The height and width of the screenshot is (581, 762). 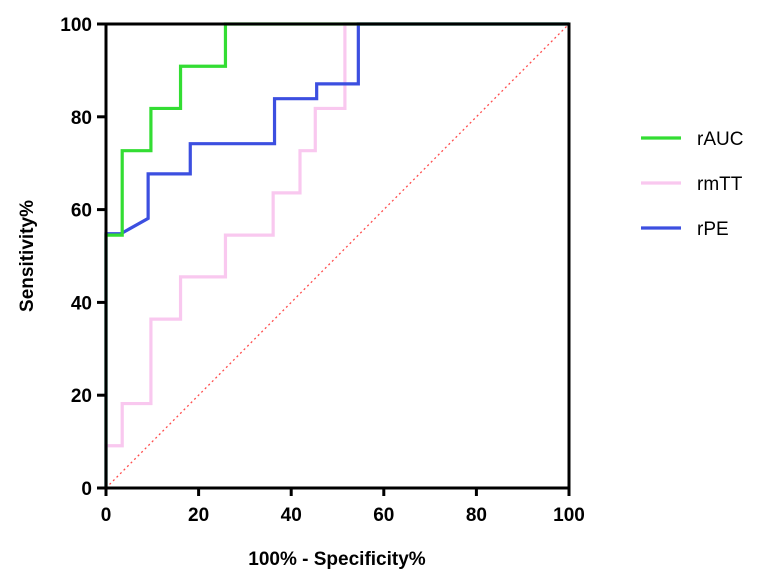 I want to click on x-axis-ticks: 0 20 40 60 80 100, so click(x=343, y=507).